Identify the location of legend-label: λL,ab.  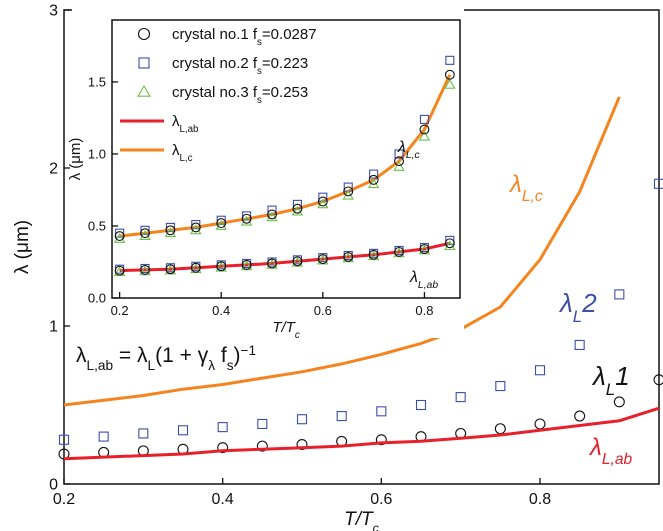
(185, 124).